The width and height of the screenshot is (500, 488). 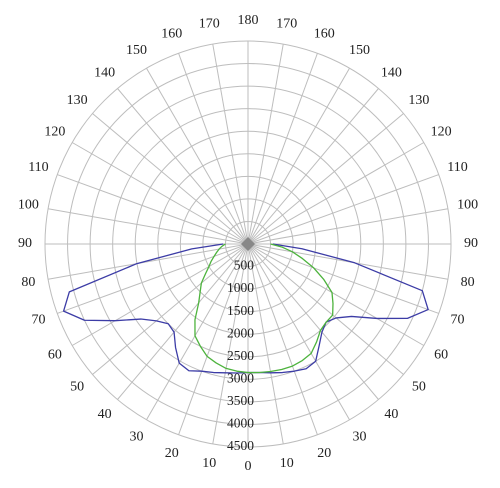 What do you see at coordinates (240, 377) in the screenshot?
I see `r-tick-label: 3000` at bounding box center [240, 377].